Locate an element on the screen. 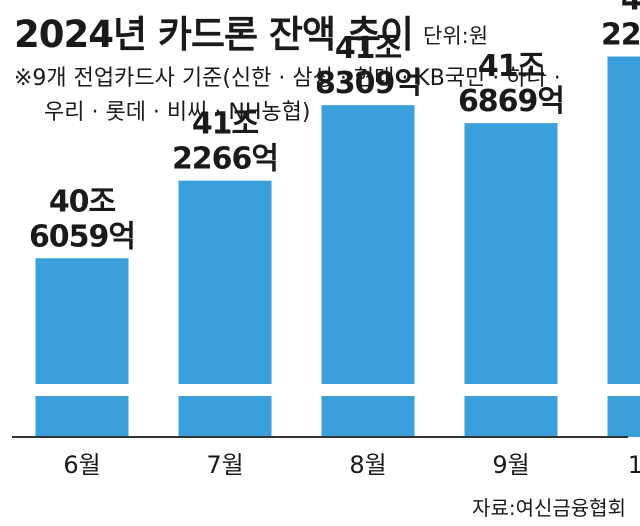  value-label-bottom-2: 2266억 is located at coordinates (225, 159).